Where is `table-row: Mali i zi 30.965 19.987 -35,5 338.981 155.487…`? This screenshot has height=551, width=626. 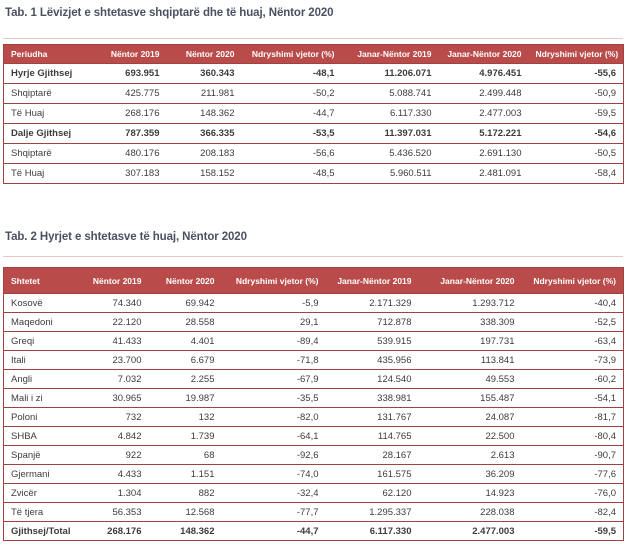
table-row: Mali i zi 30.965 19.987 -35,5 338.981 155.487… is located at coordinates (313, 398).